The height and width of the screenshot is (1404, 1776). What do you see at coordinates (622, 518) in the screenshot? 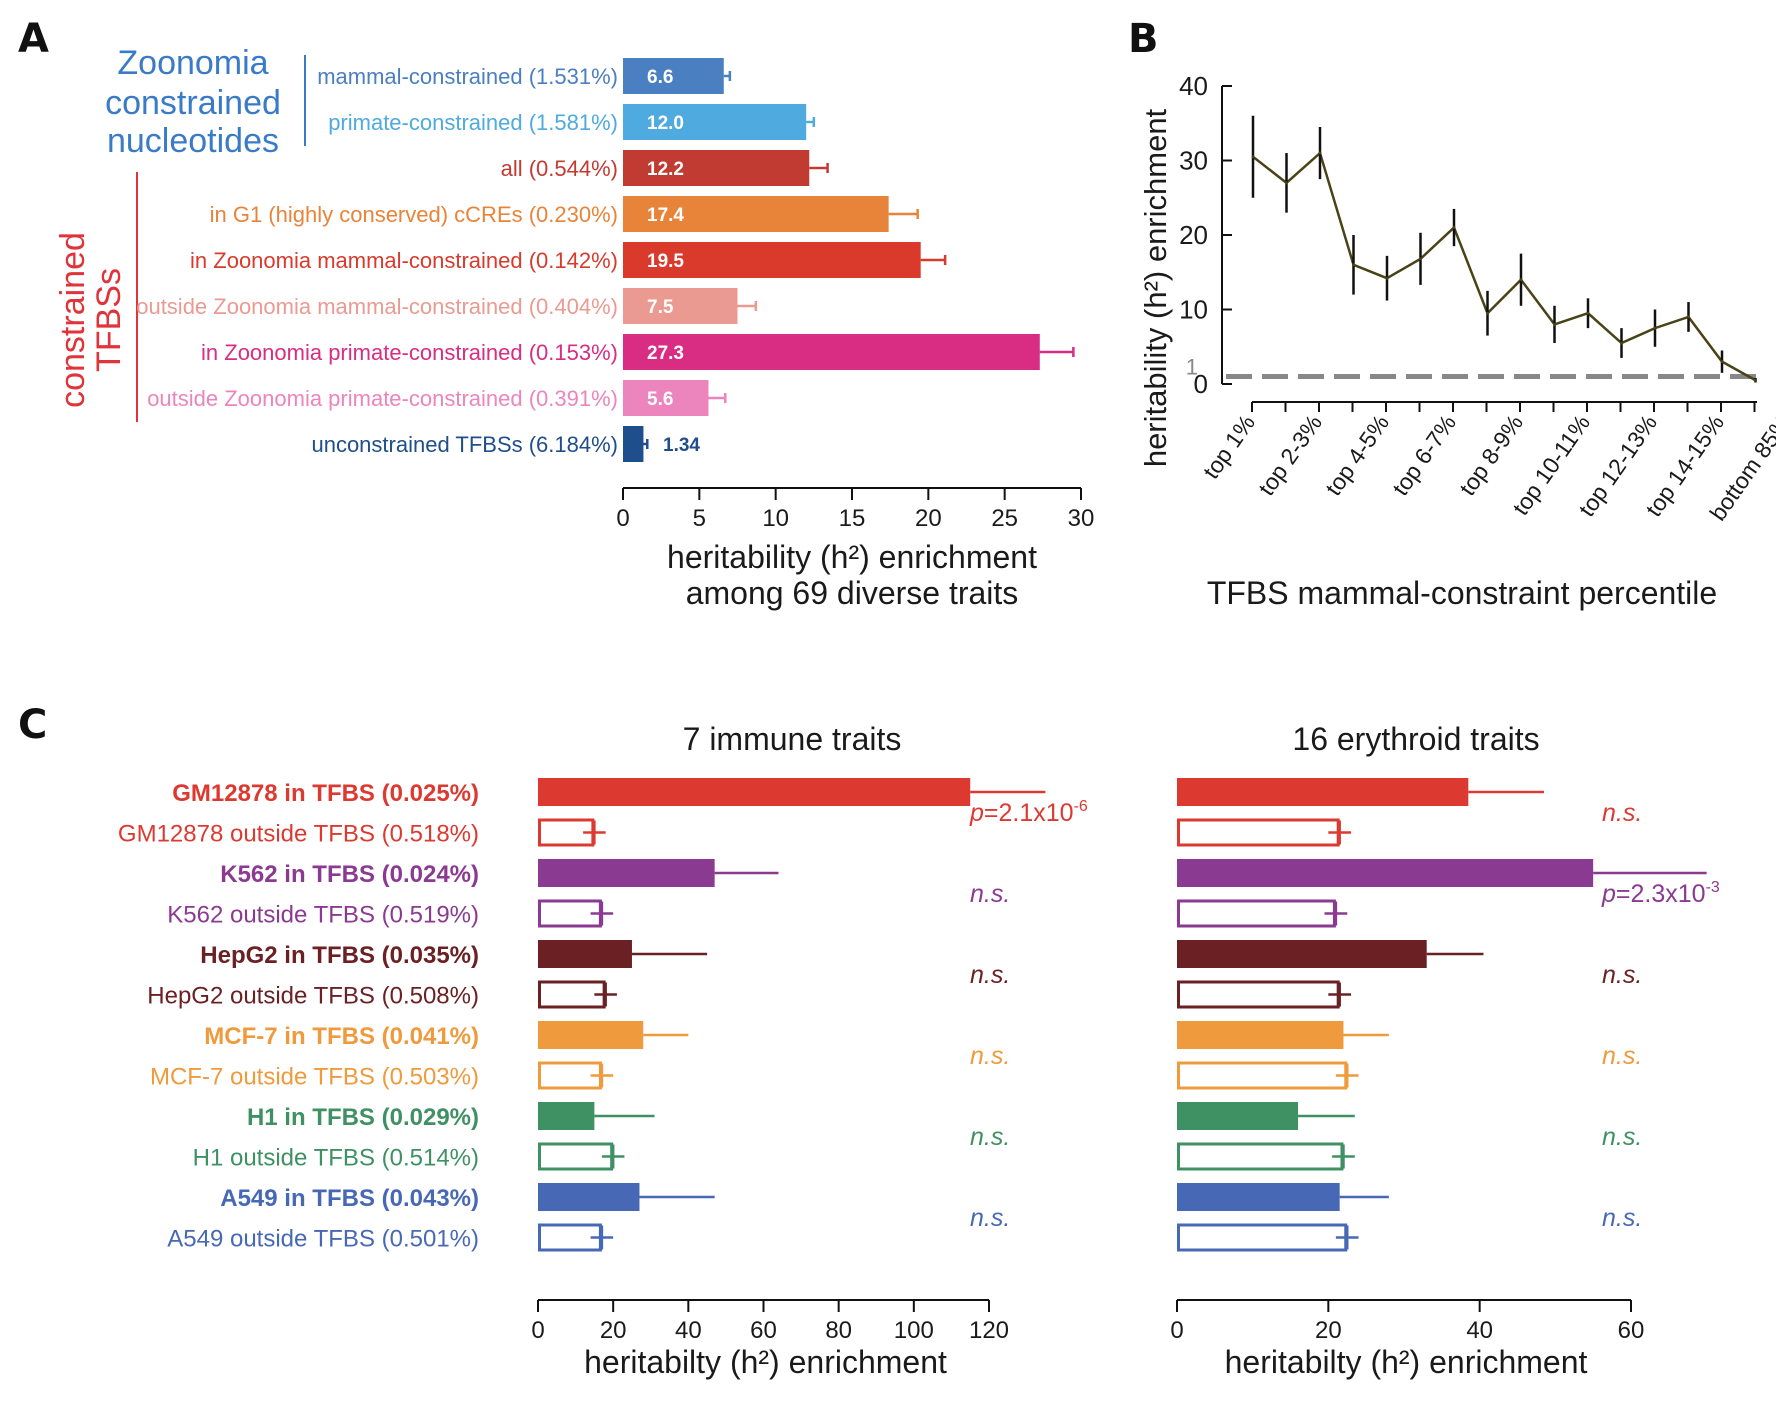
I see `x-tick-label: 0` at bounding box center [622, 518].